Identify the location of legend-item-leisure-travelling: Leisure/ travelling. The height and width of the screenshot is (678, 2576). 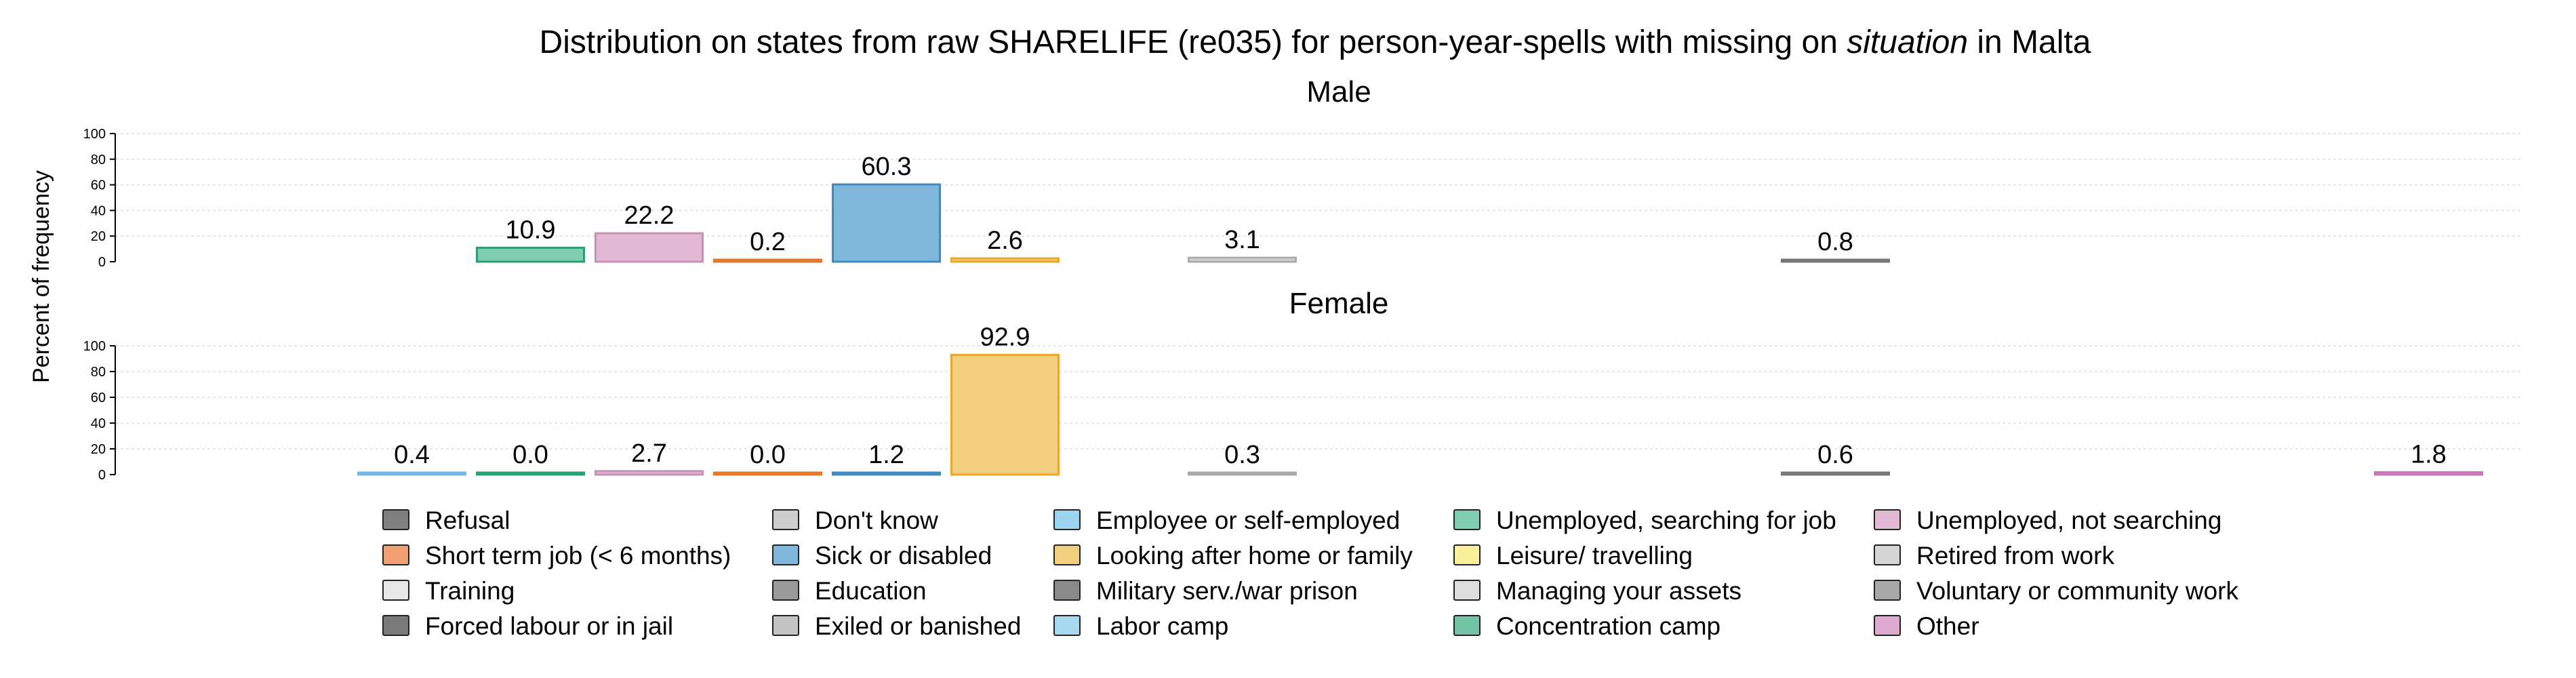
(1573, 556).